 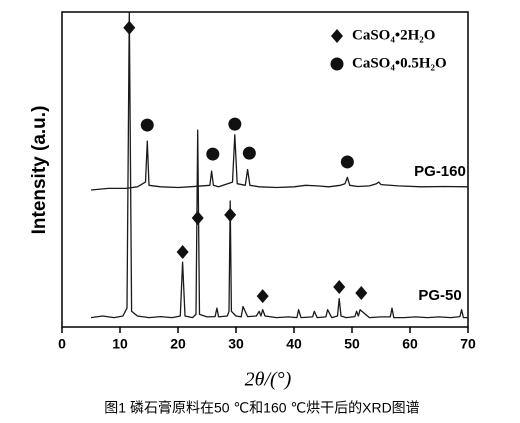 What do you see at coordinates (399, 63) in the screenshot?
I see `legend-label: CaSO₄•0.5H₂O` at bounding box center [399, 63].